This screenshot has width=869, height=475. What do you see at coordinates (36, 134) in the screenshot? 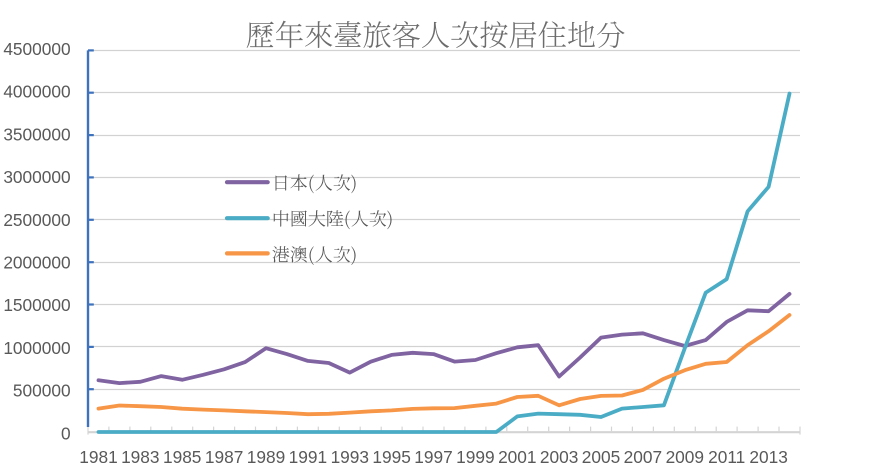
I see `svg-text: 3500000` at bounding box center [36, 134].